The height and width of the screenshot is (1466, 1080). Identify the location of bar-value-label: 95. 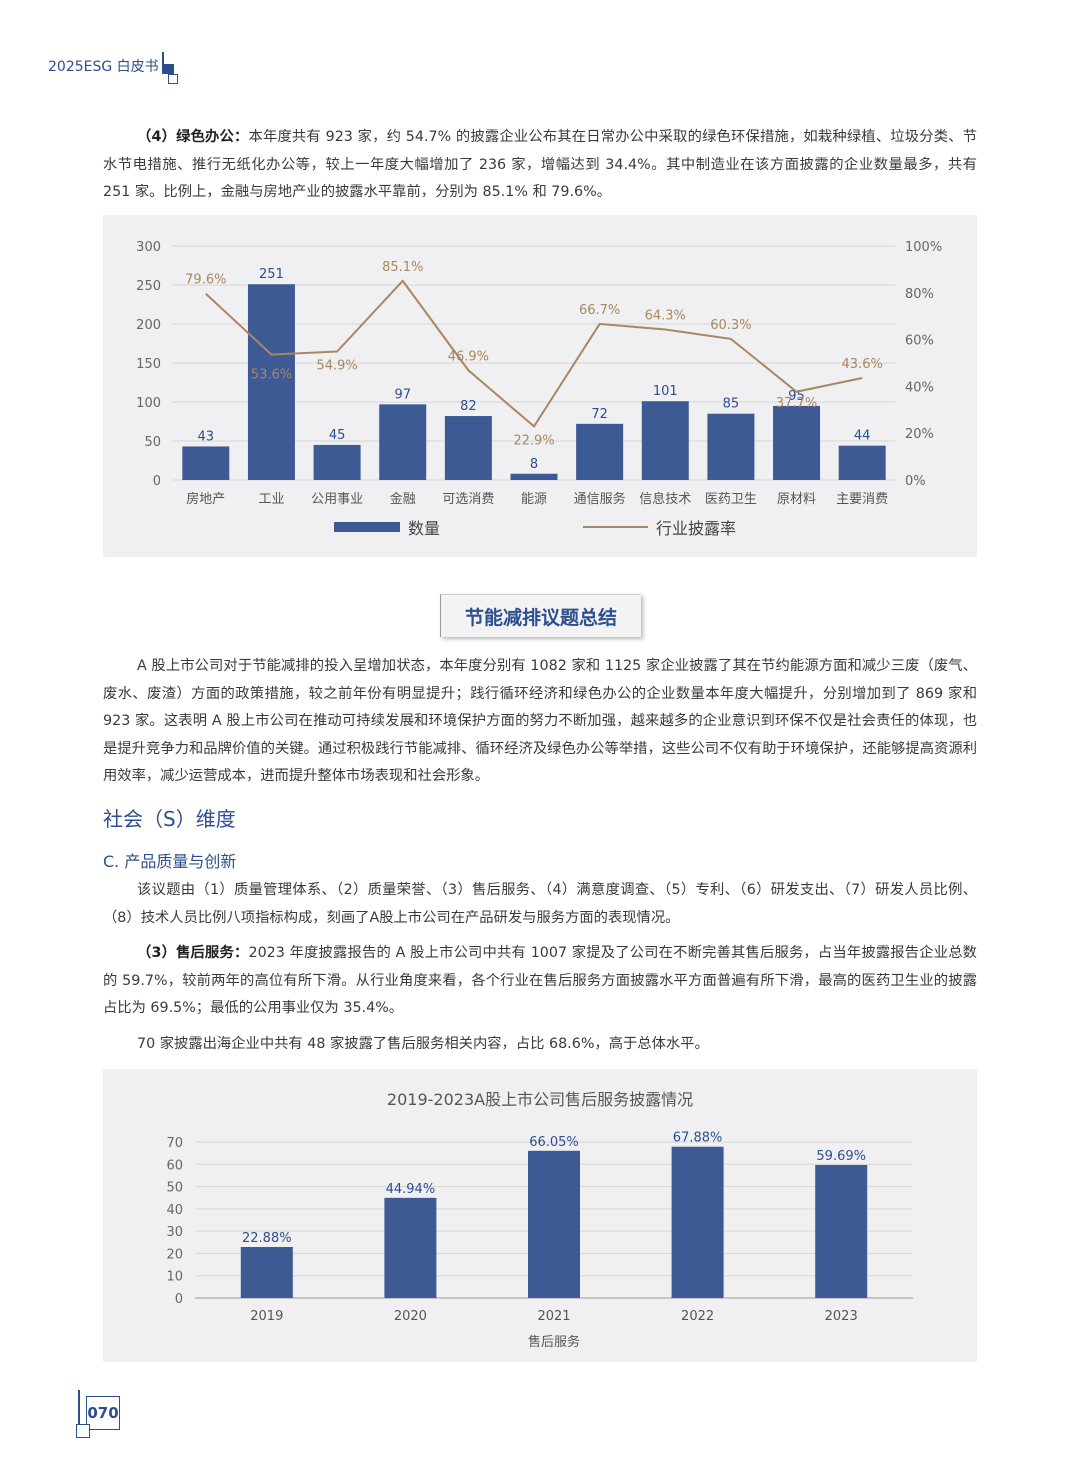
(796, 396).